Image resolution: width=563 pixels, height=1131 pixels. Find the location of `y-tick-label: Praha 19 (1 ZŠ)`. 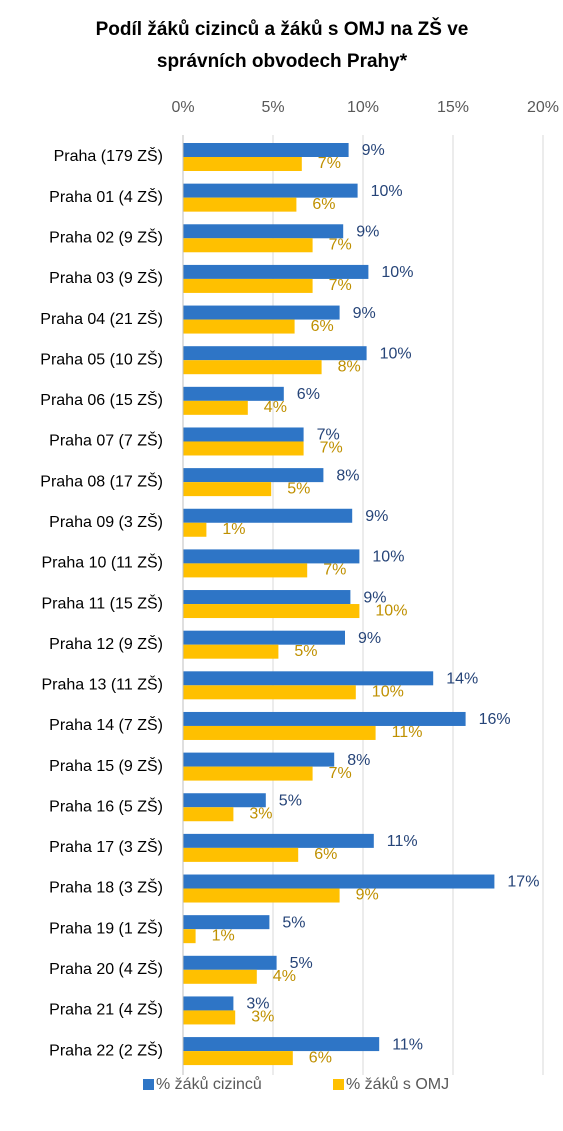

y-tick-label: Praha 19 (1 ZŠ) is located at coordinates (106, 927).